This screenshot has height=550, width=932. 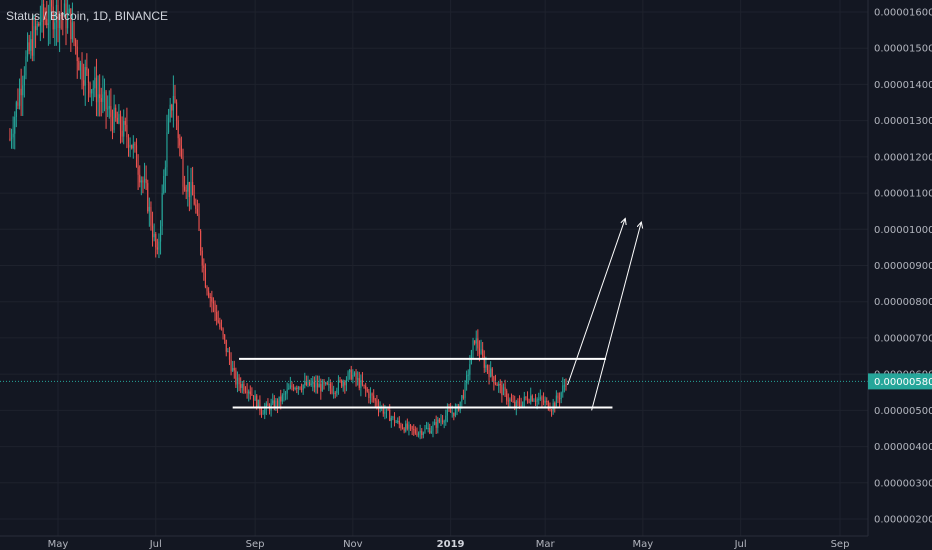 I want to click on time-tick-label: Mar, so click(x=546, y=544).